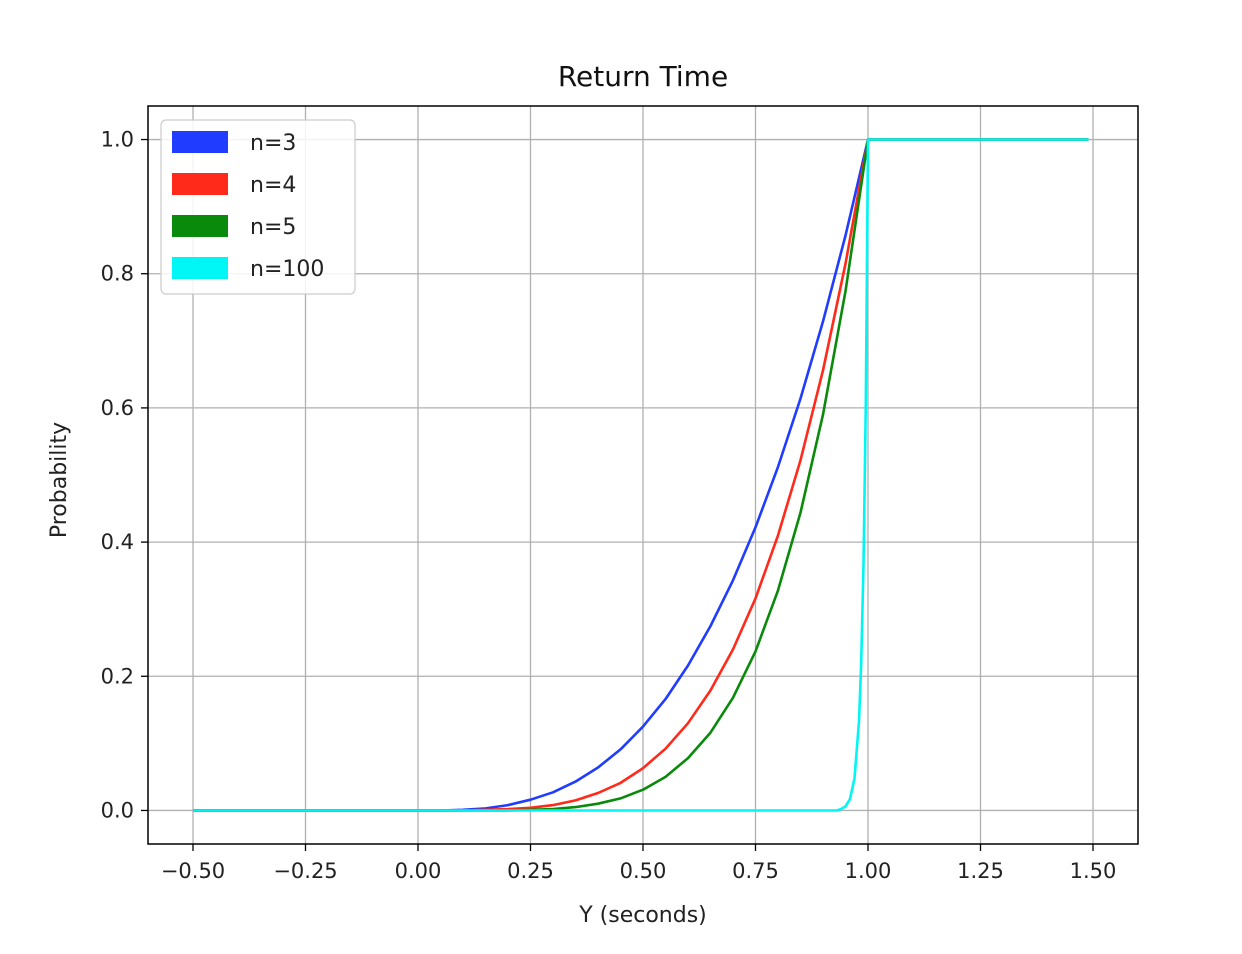 The height and width of the screenshot is (954, 1242). I want to click on y-axis: 0.0 0.2 0.4 0.6 0.8 1.0, so click(124, 475).